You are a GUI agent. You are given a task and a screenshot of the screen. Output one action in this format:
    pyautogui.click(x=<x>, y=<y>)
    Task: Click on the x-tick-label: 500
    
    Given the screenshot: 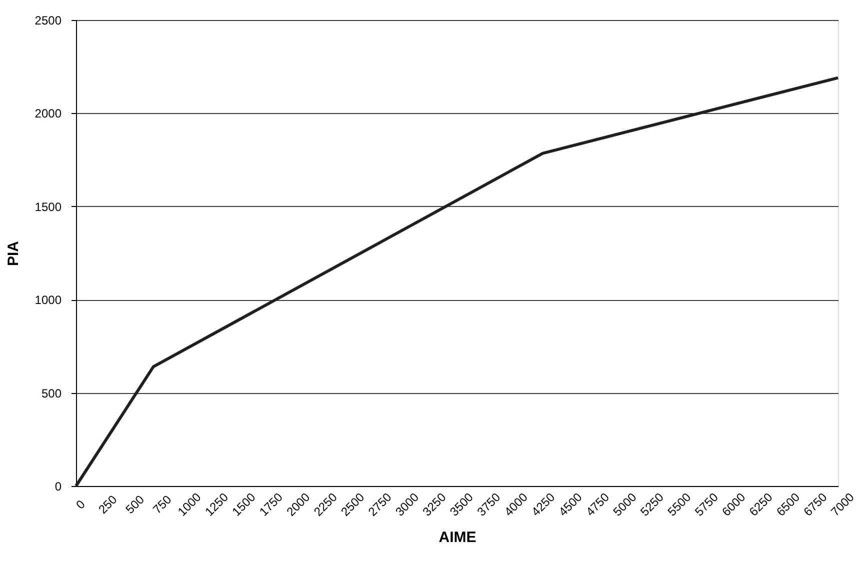 What is the action you would take?
    pyautogui.click(x=135, y=504)
    